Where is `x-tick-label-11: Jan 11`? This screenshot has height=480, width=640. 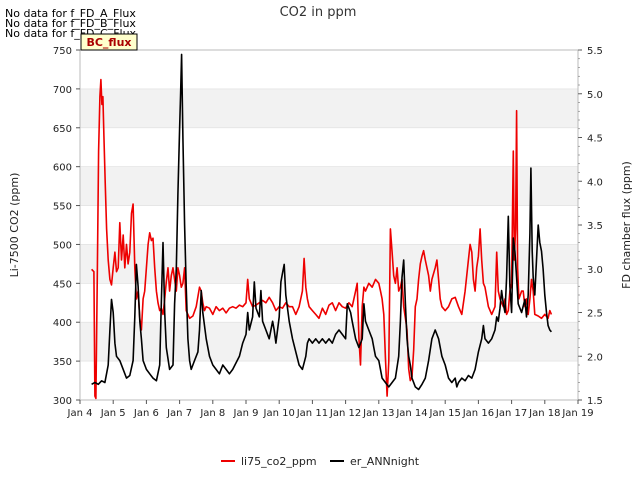
x-tick-label-11: Jan 11 is located at coordinates (312, 413).